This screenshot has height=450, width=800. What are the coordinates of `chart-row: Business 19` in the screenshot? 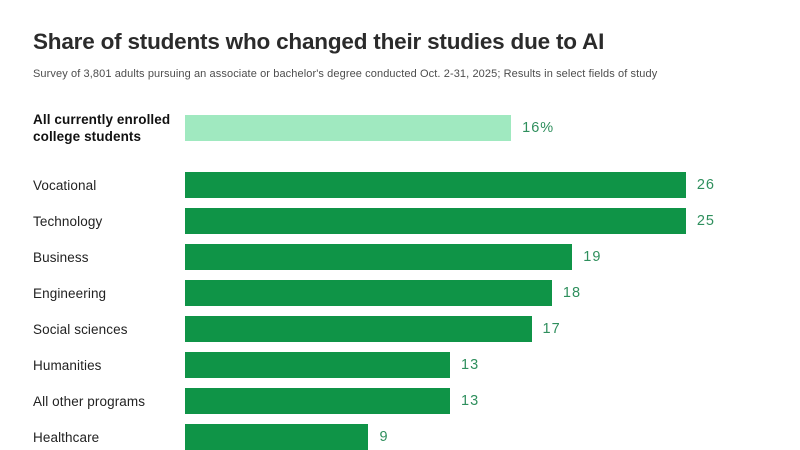 It's located at (402, 257).